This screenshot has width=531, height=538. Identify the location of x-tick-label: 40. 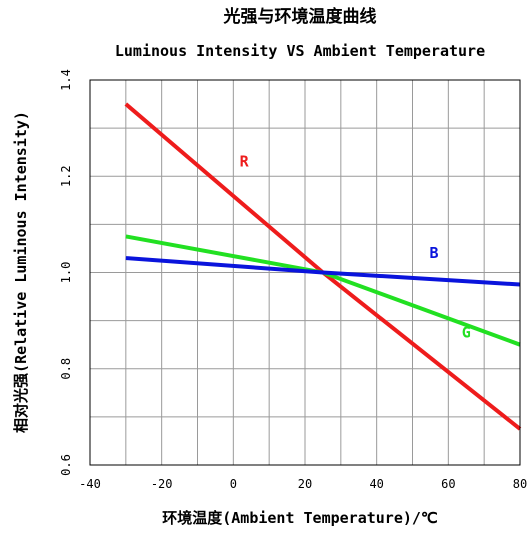
(376, 484).